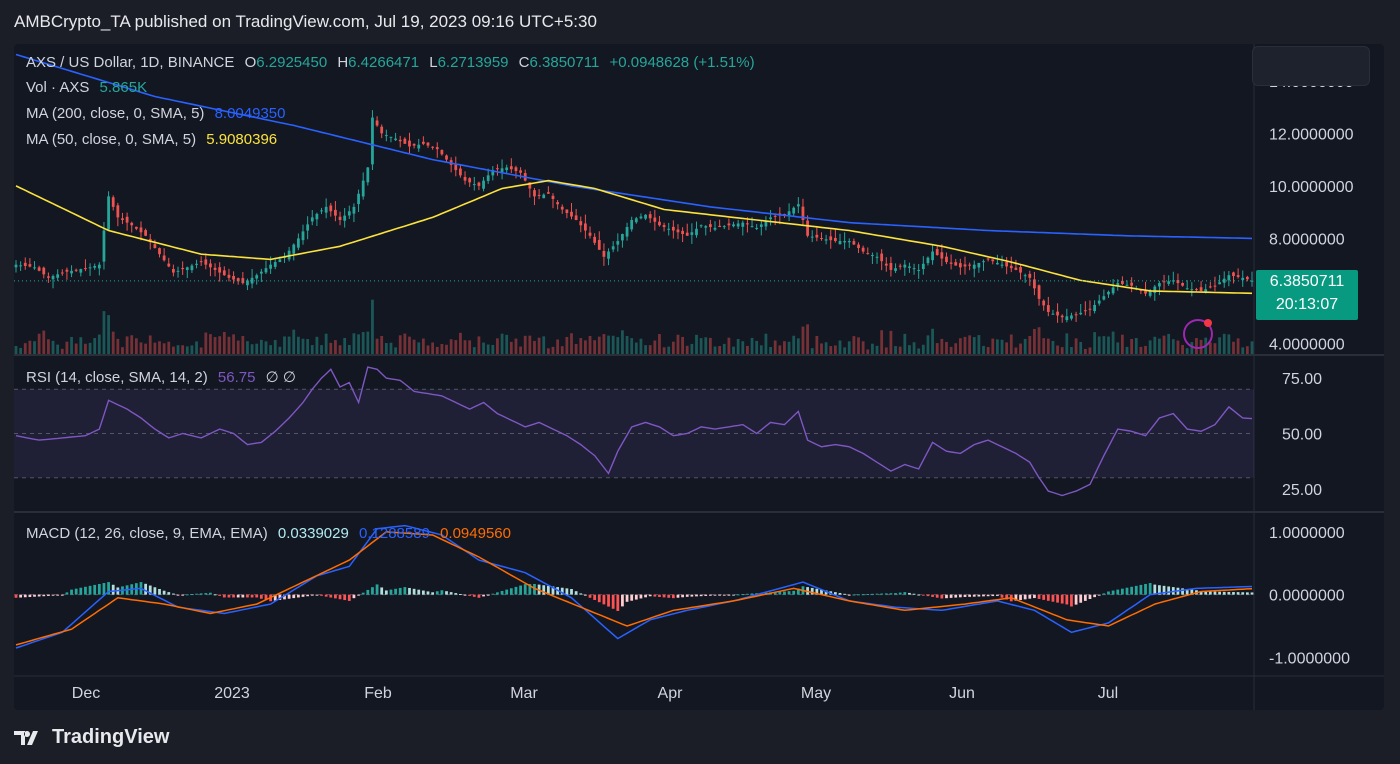 This screenshot has height=764, width=1400. What do you see at coordinates (1108, 693) in the screenshot?
I see `time-tick-label: Jul` at bounding box center [1108, 693].